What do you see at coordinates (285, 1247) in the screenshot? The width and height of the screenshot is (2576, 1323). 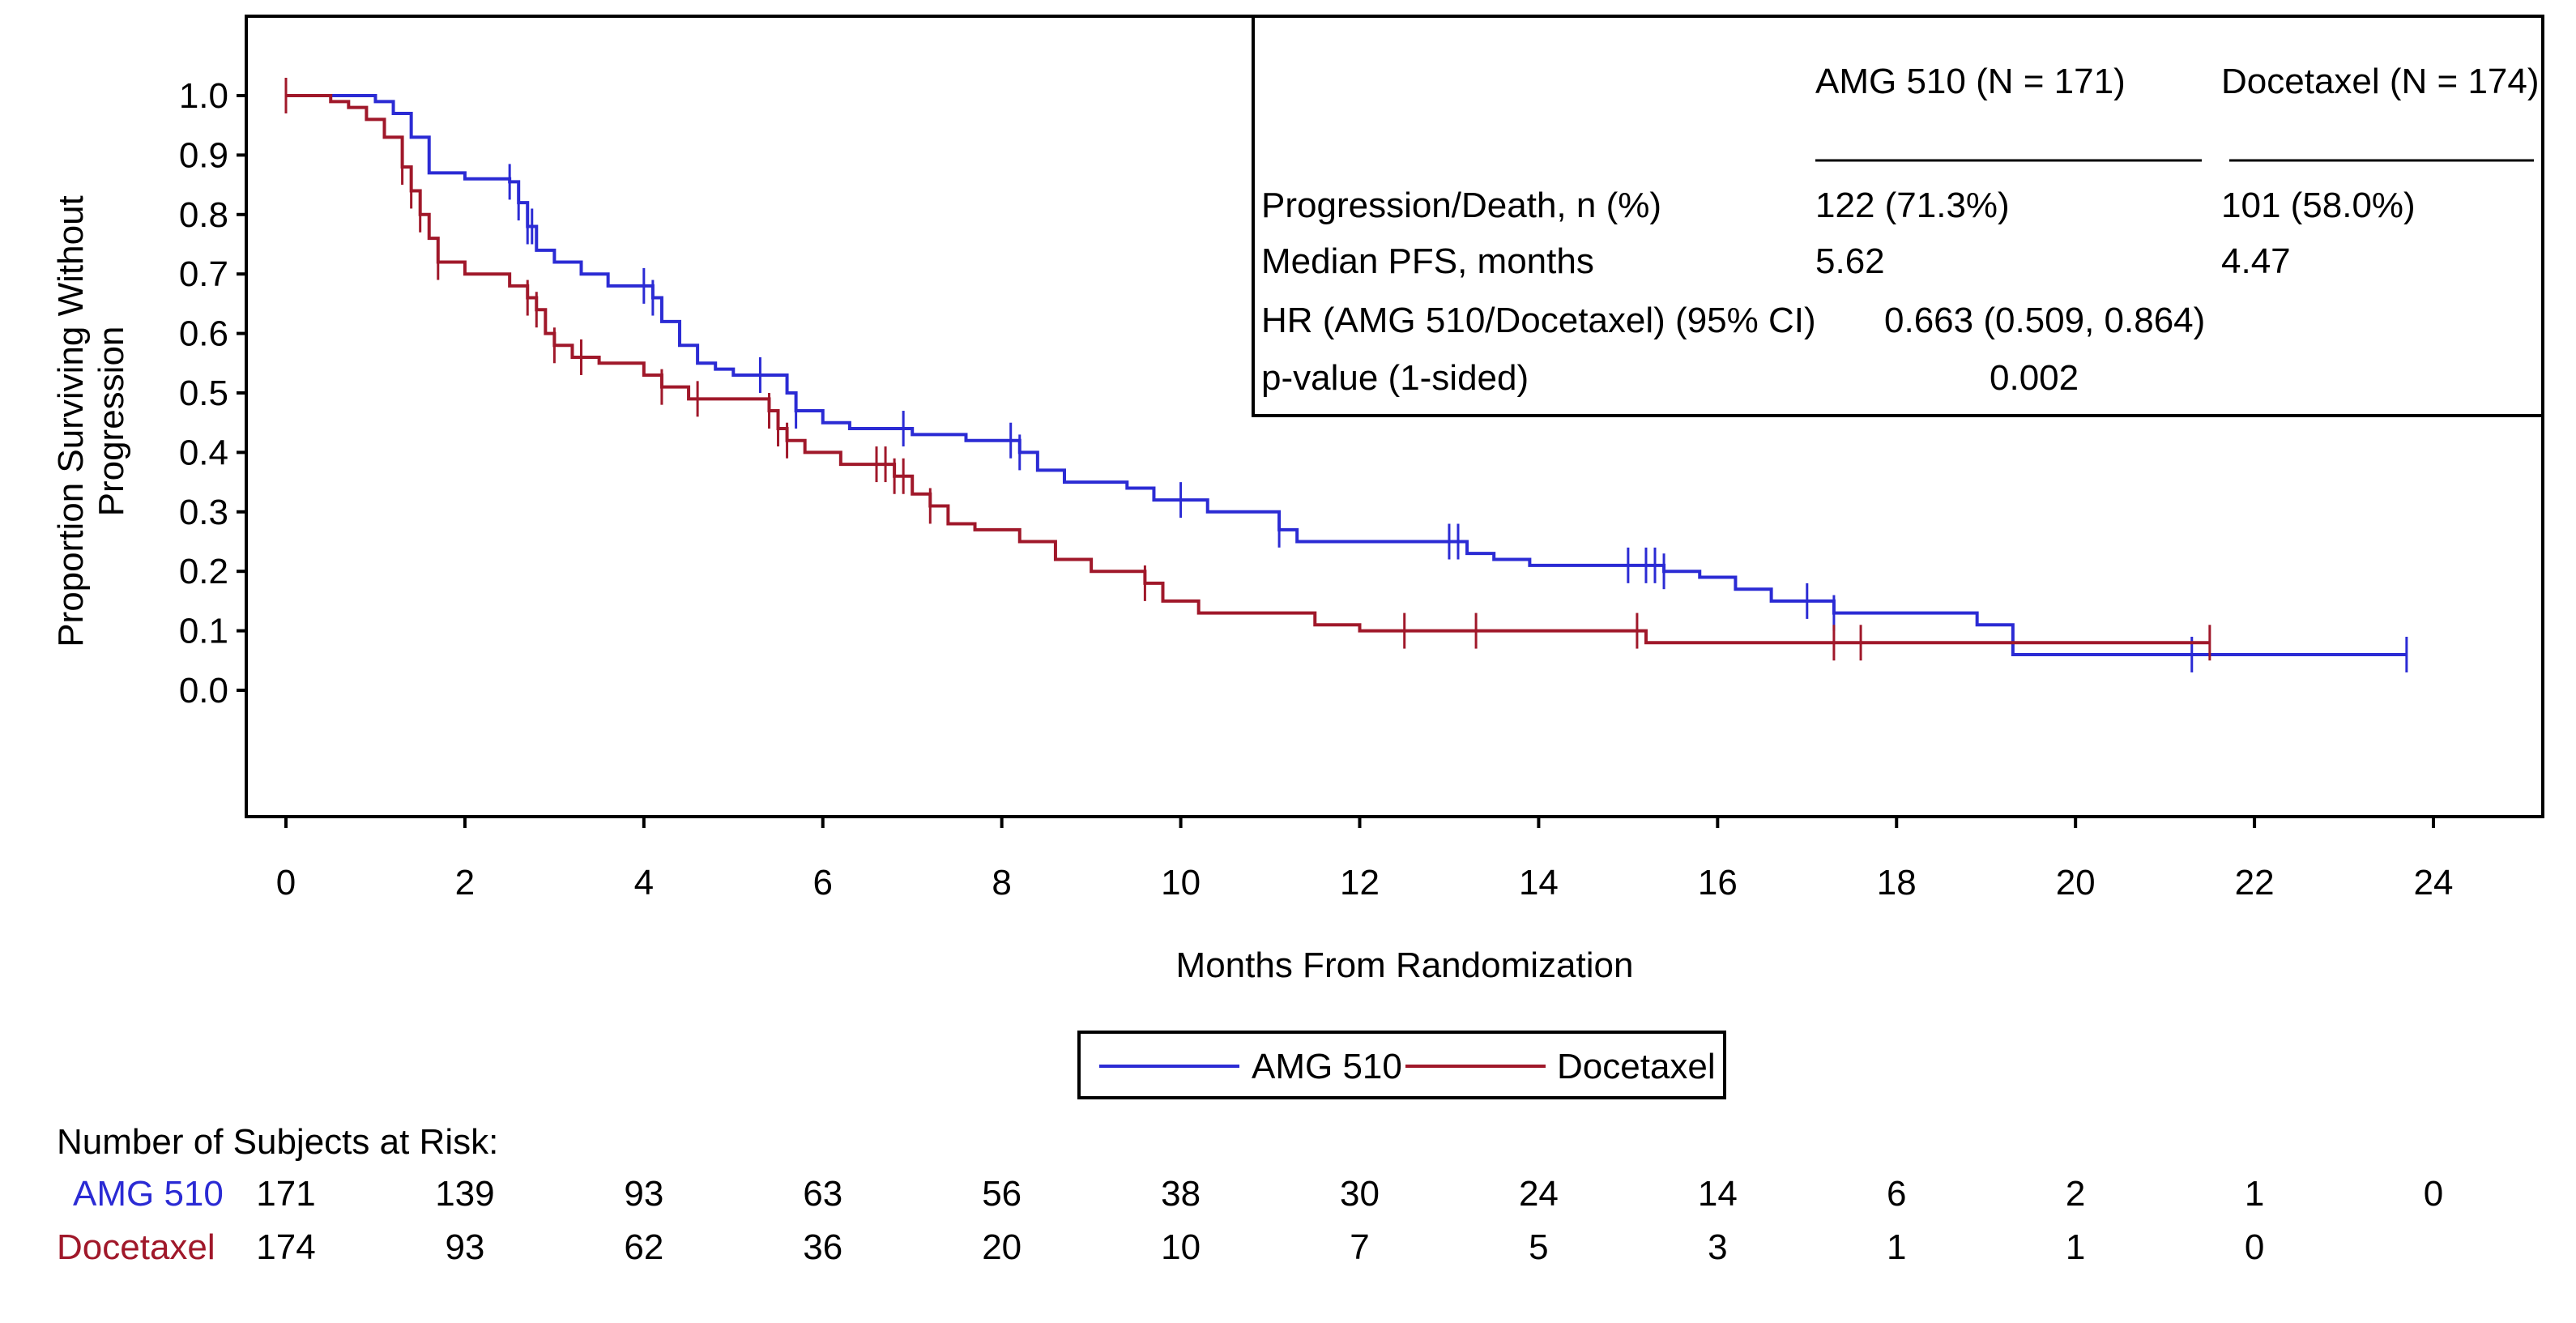 I see `at-risk-value: 174` at bounding box center [285, 1247].